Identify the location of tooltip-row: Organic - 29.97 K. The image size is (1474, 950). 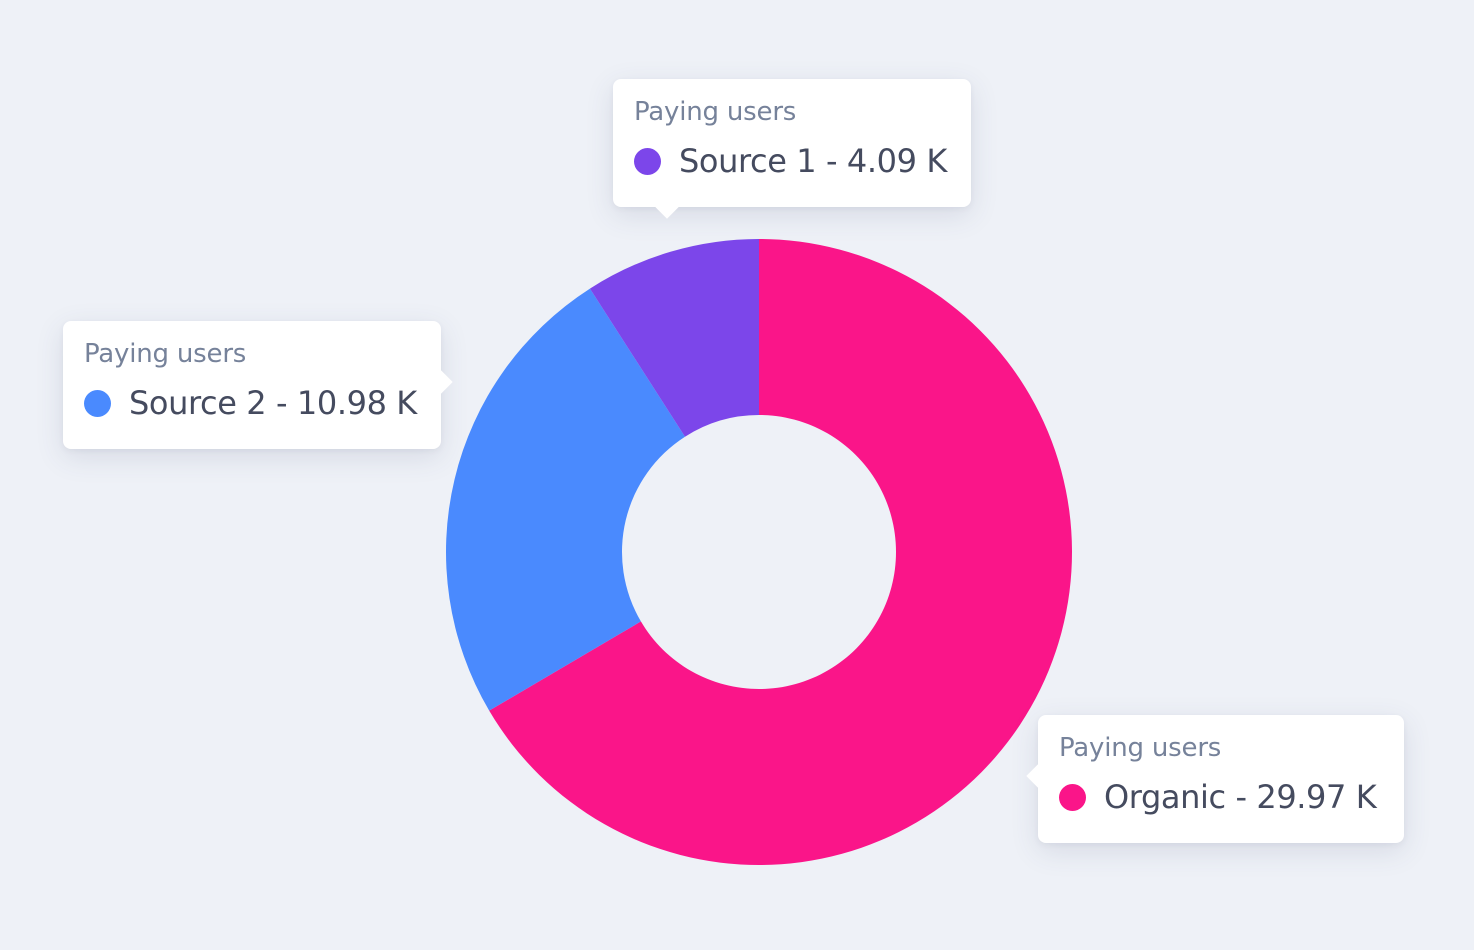
(1220, 797).